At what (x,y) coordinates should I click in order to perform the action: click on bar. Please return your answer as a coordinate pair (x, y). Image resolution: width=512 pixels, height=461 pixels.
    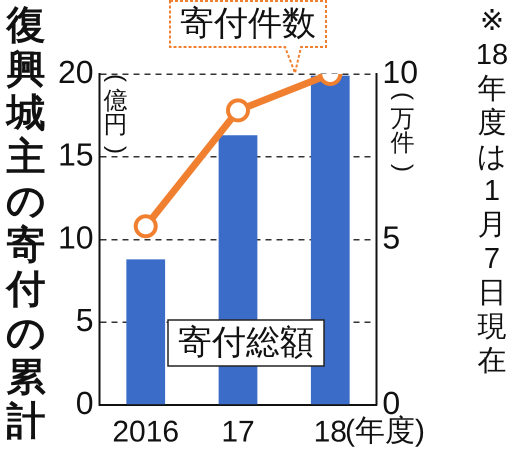
    Looking at the image, I should click on (146, 331).